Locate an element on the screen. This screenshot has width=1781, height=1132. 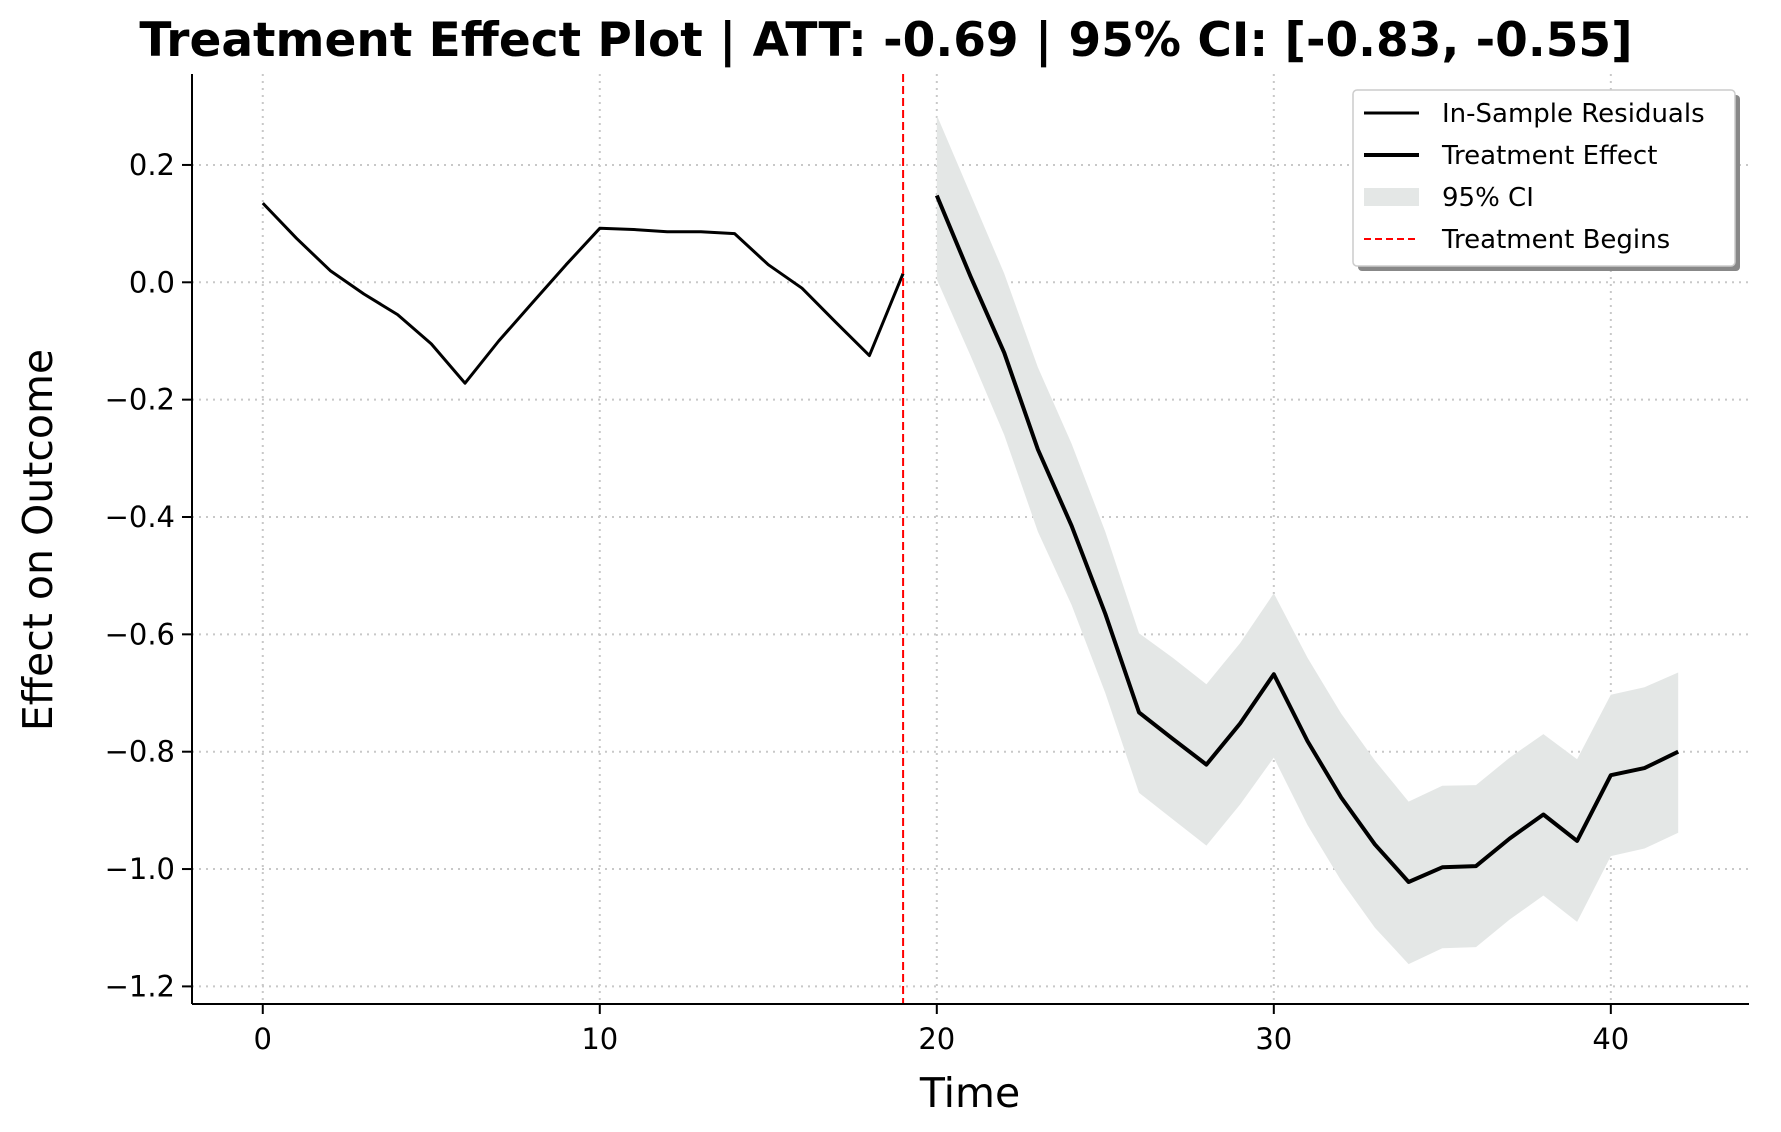
y-tick-label-7: −1.2 is located at coordinates (140, 986).